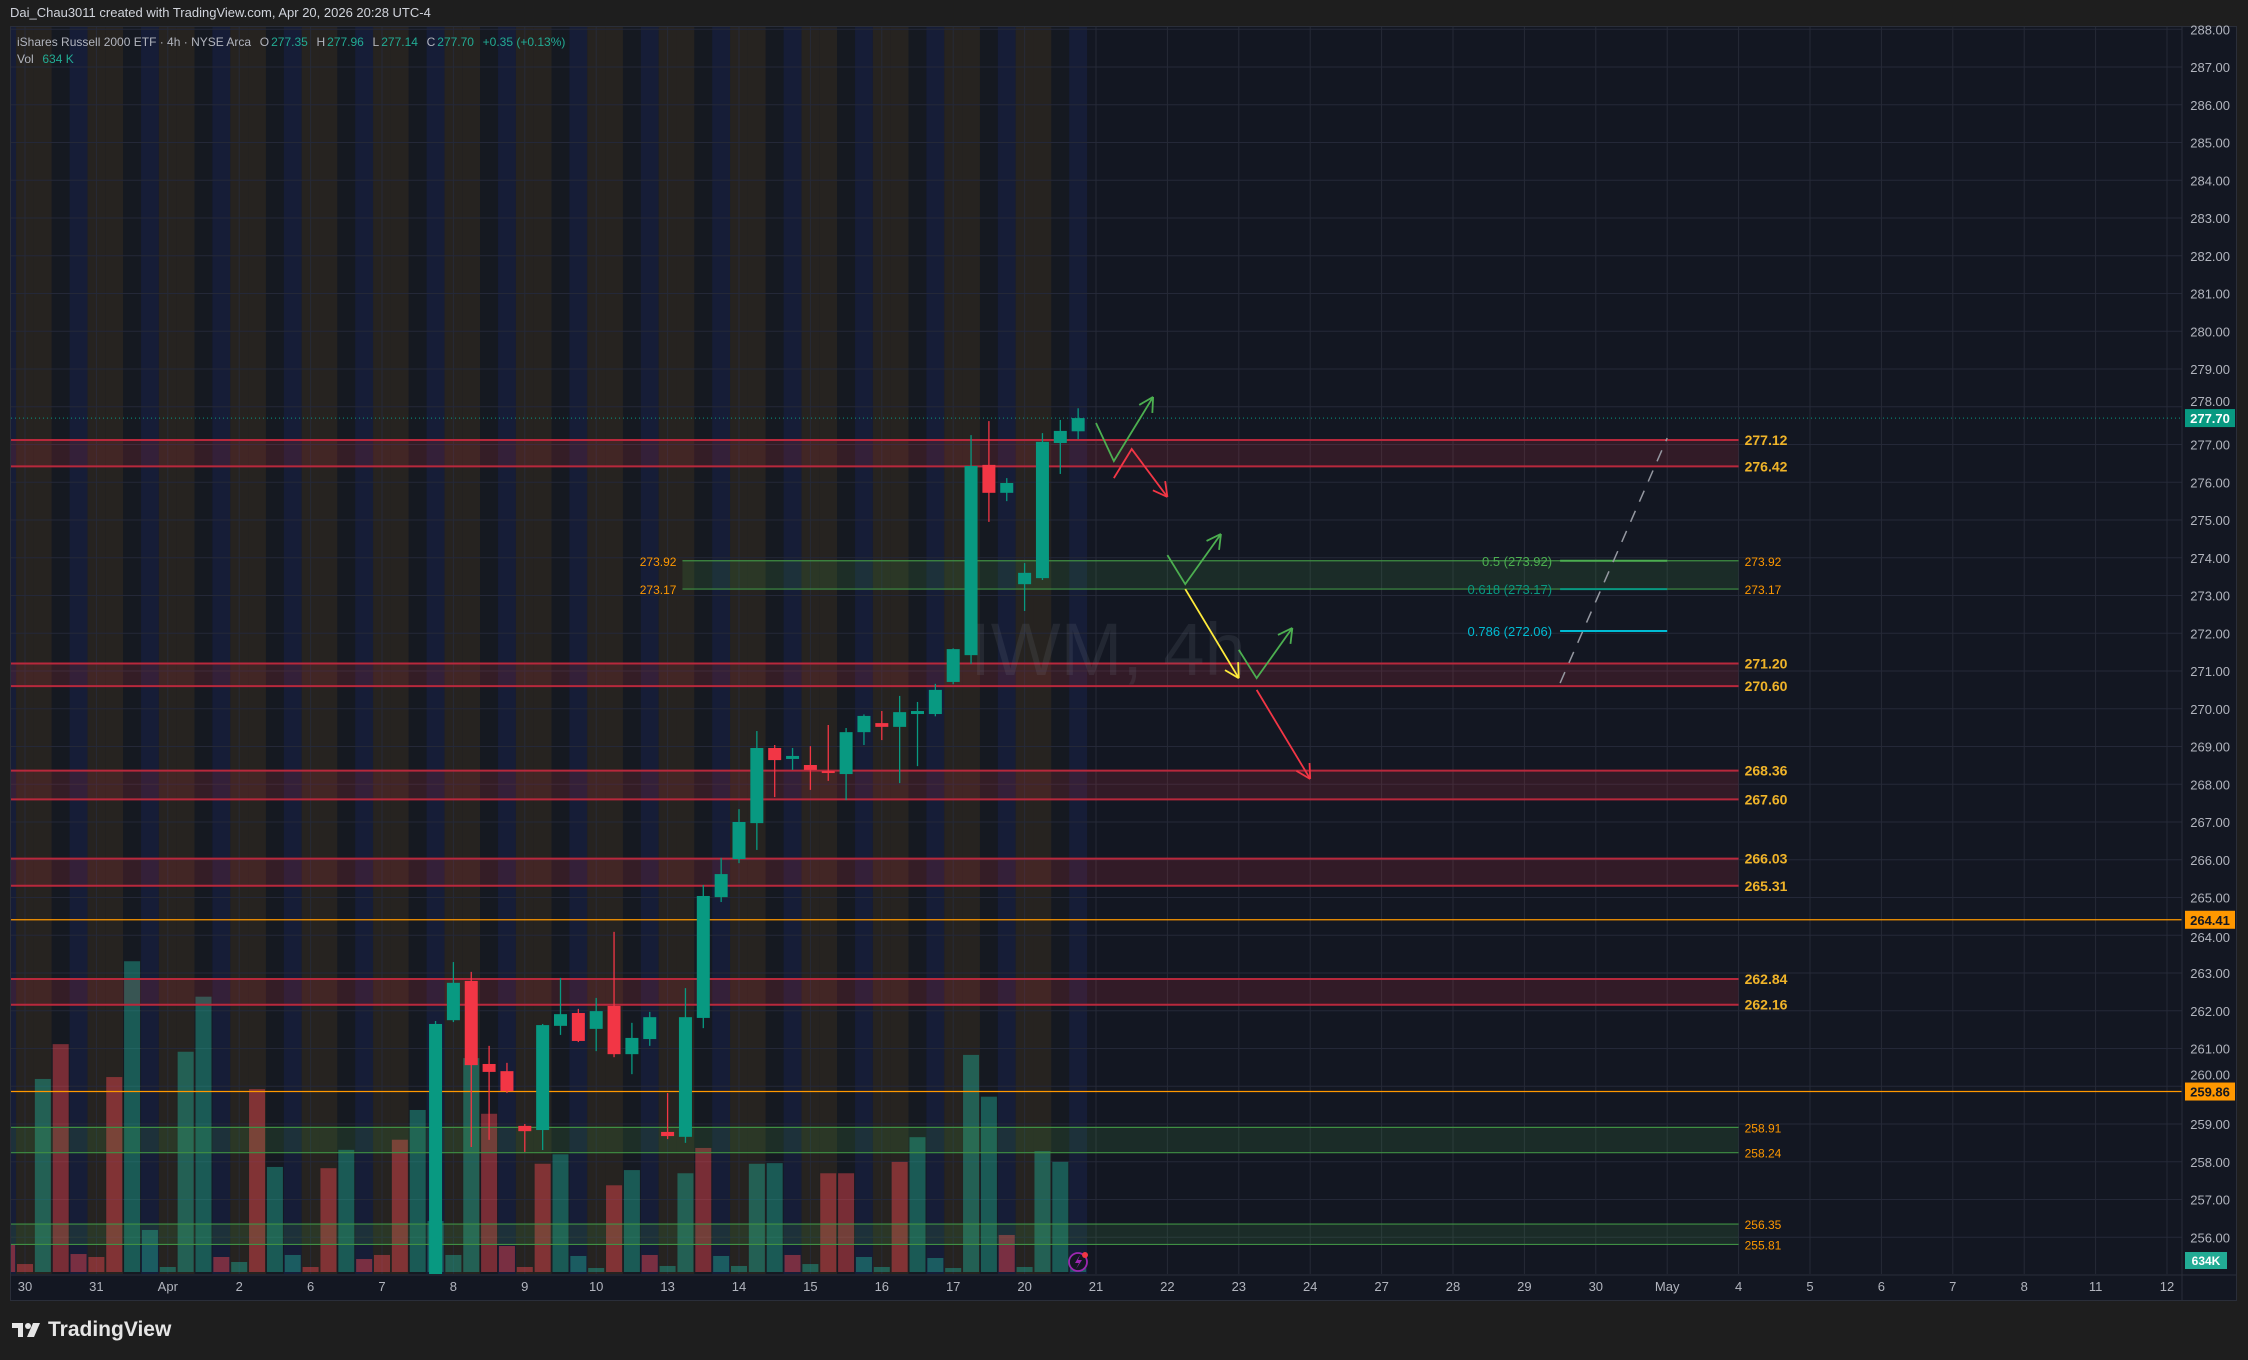 This screenshot has height=1360, width=2248. I want to click on open-value: 277.35, so click(289, 42).